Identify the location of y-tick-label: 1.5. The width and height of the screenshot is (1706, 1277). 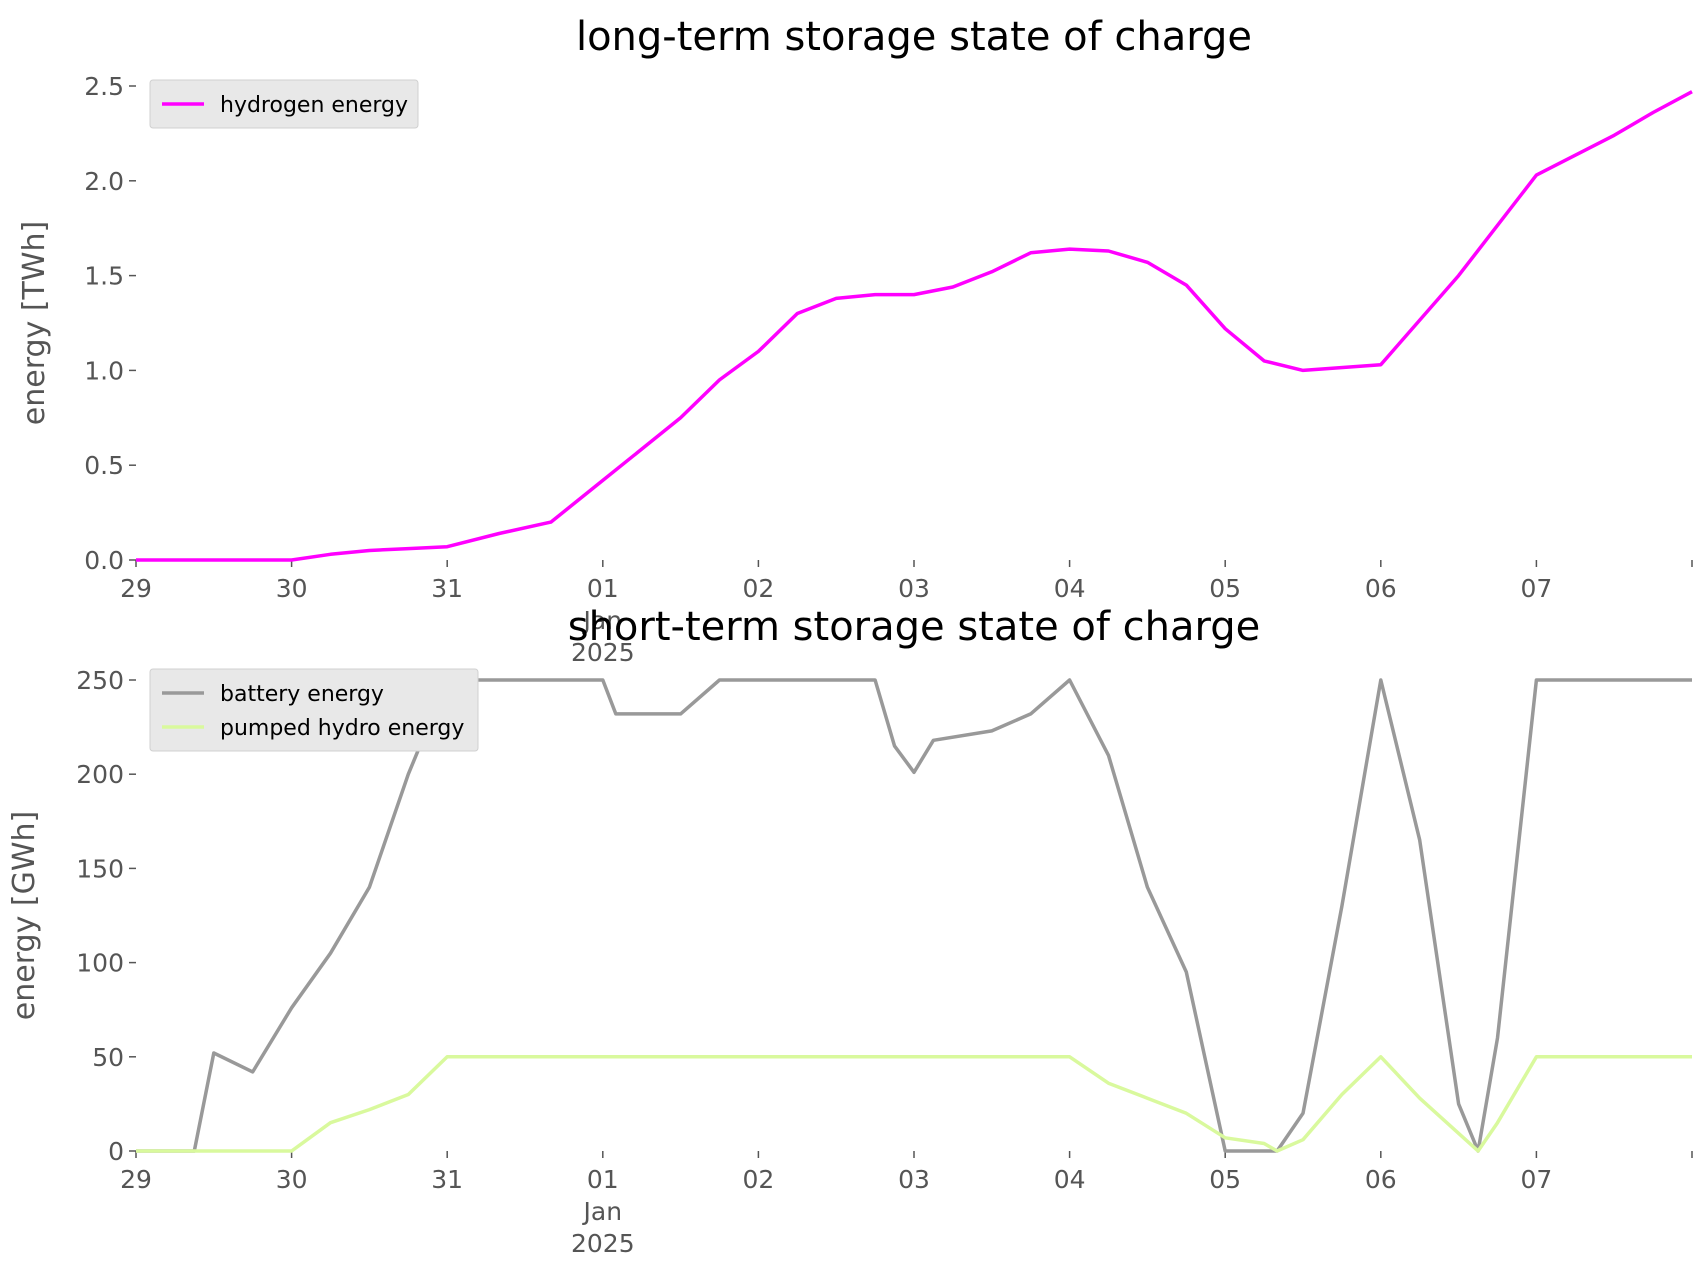
(104, 276).